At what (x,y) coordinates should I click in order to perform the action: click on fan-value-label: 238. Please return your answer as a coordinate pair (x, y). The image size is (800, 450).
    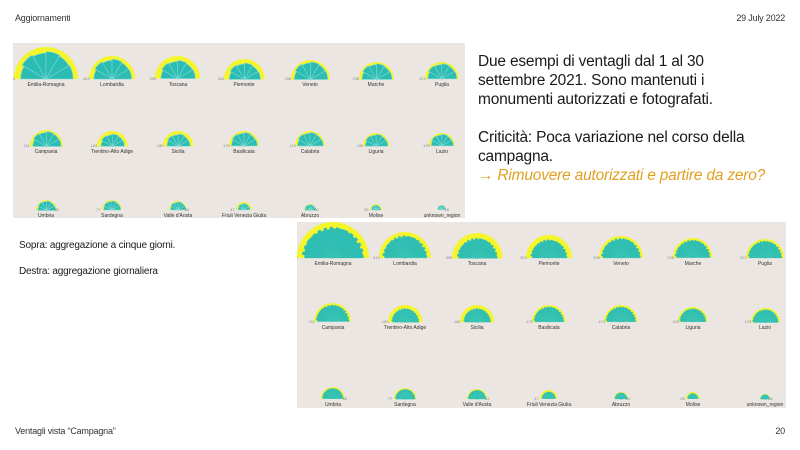
    Looking at the image, I should click on (356, 78).